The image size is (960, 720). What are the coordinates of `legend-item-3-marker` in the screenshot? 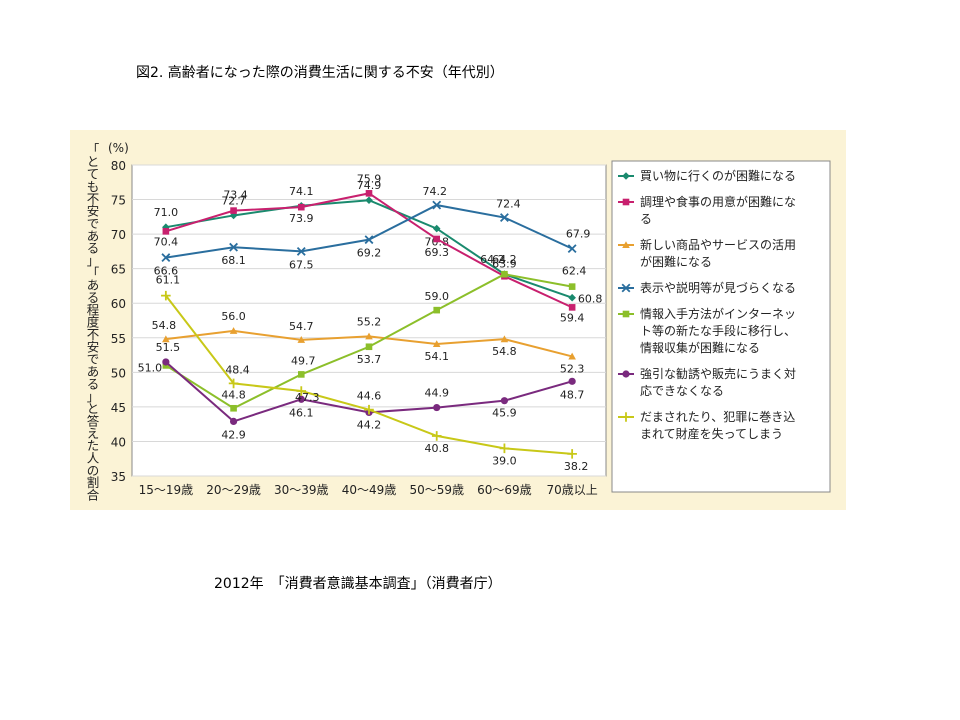 It's located at (626, 245).